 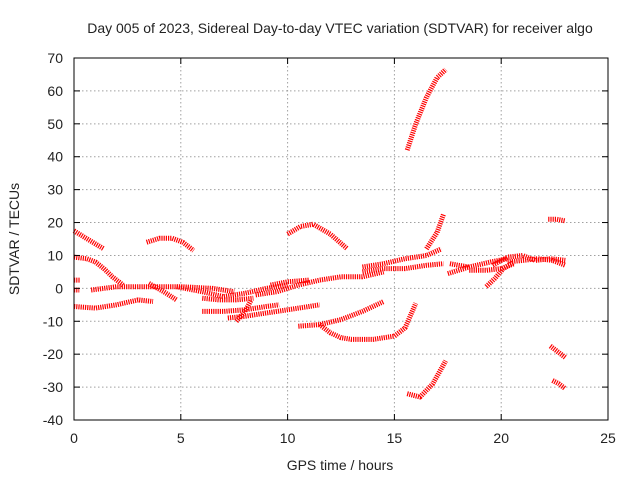 I want to click on y-tick-label: 70, so click(x=55, y=58).